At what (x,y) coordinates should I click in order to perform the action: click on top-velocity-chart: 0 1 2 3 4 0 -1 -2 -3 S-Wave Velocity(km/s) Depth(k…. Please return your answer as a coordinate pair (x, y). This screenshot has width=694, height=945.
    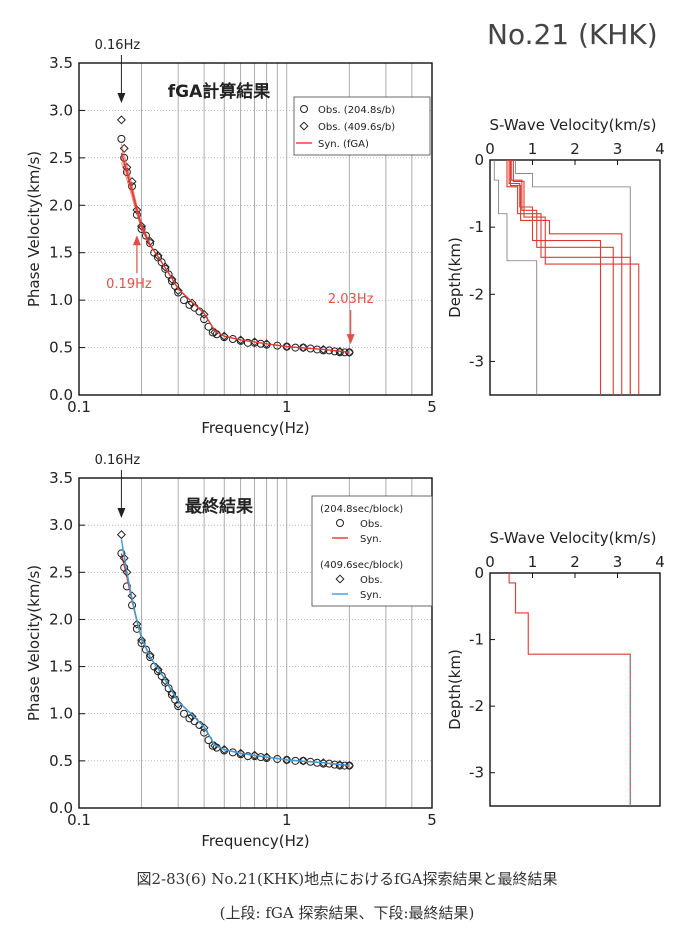
    Looking at the image, I should click on (555, 256).